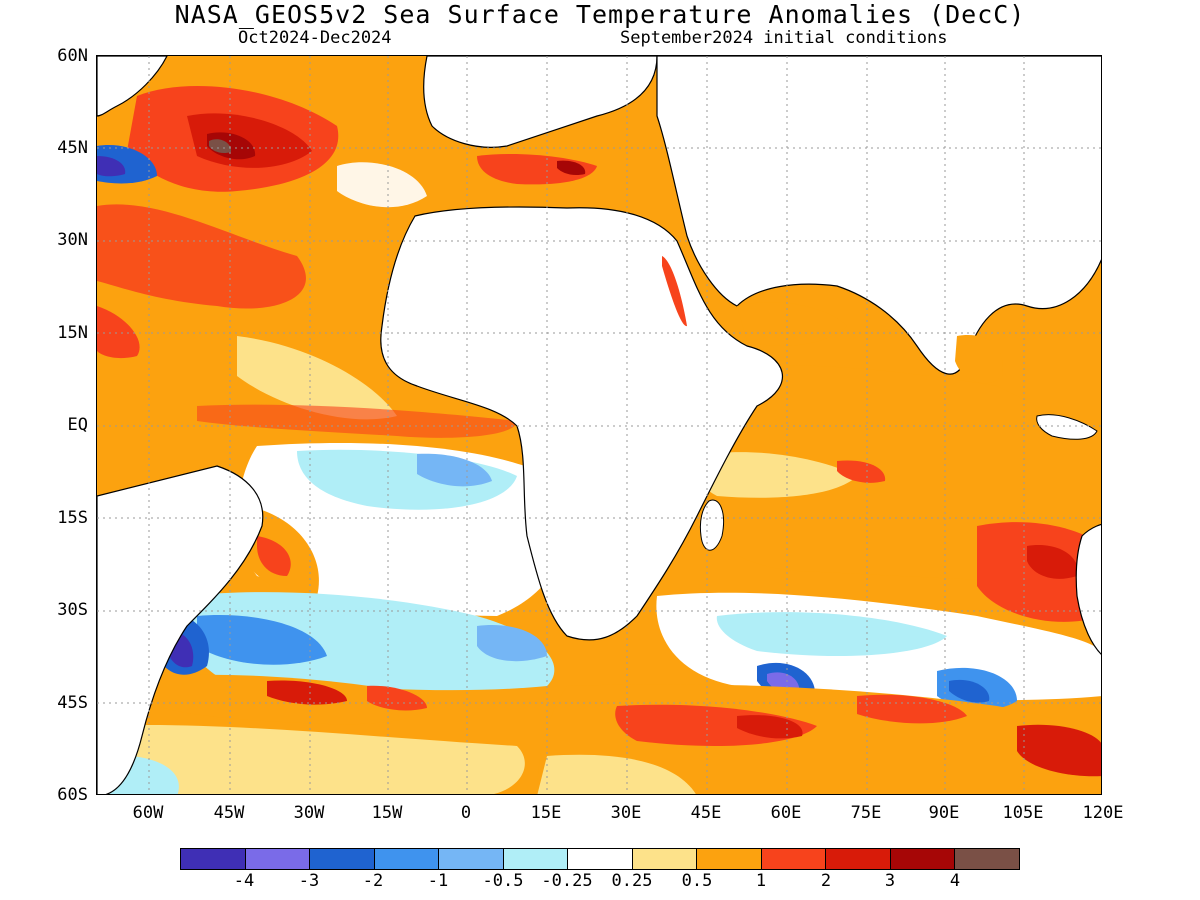 The width and height of the screenshot is (1200, 900). What do you see at coordinates (831, 634) in the screenshot?
I see `south-indian-cool-core` at bounding box center [831, 634].